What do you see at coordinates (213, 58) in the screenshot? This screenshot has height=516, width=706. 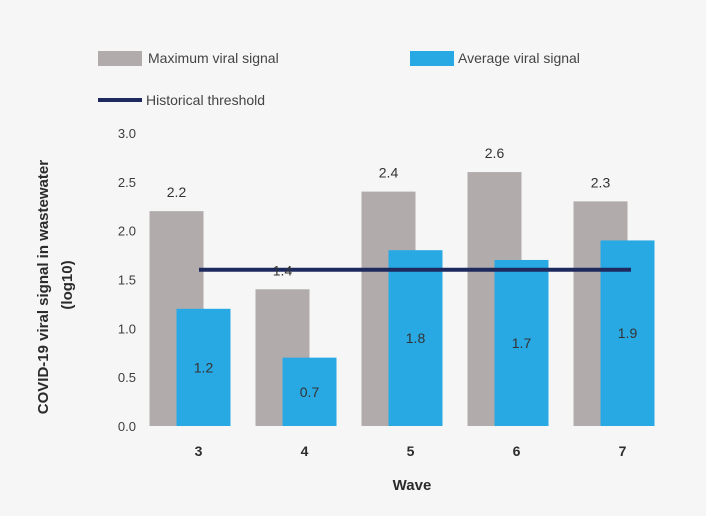 I see `legend-label-maximum: Maximum viral signal` at bounding box center [213, 58].